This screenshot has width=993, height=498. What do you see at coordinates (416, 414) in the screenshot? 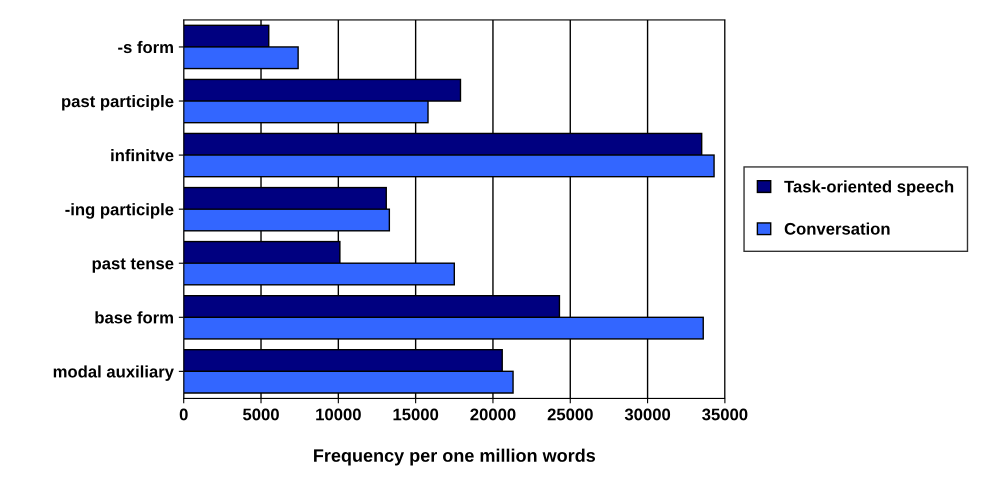
I see `x-tick-label: 15000` at bounding box center [416, 414].